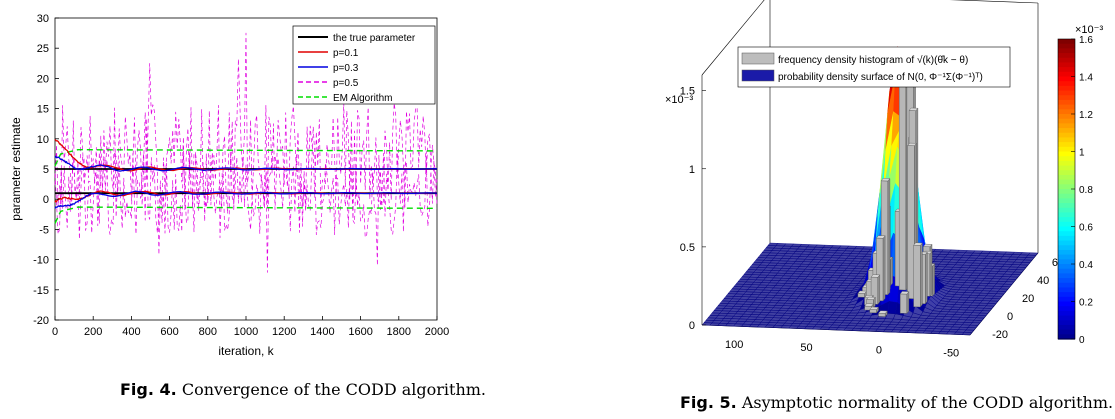 Image resolution: width=1115 pixels, height=419 pixels. What do you see at coordinates (246, 199) in the screenshot?
I see `series-estimate-line` at bounding box center [246, 199].